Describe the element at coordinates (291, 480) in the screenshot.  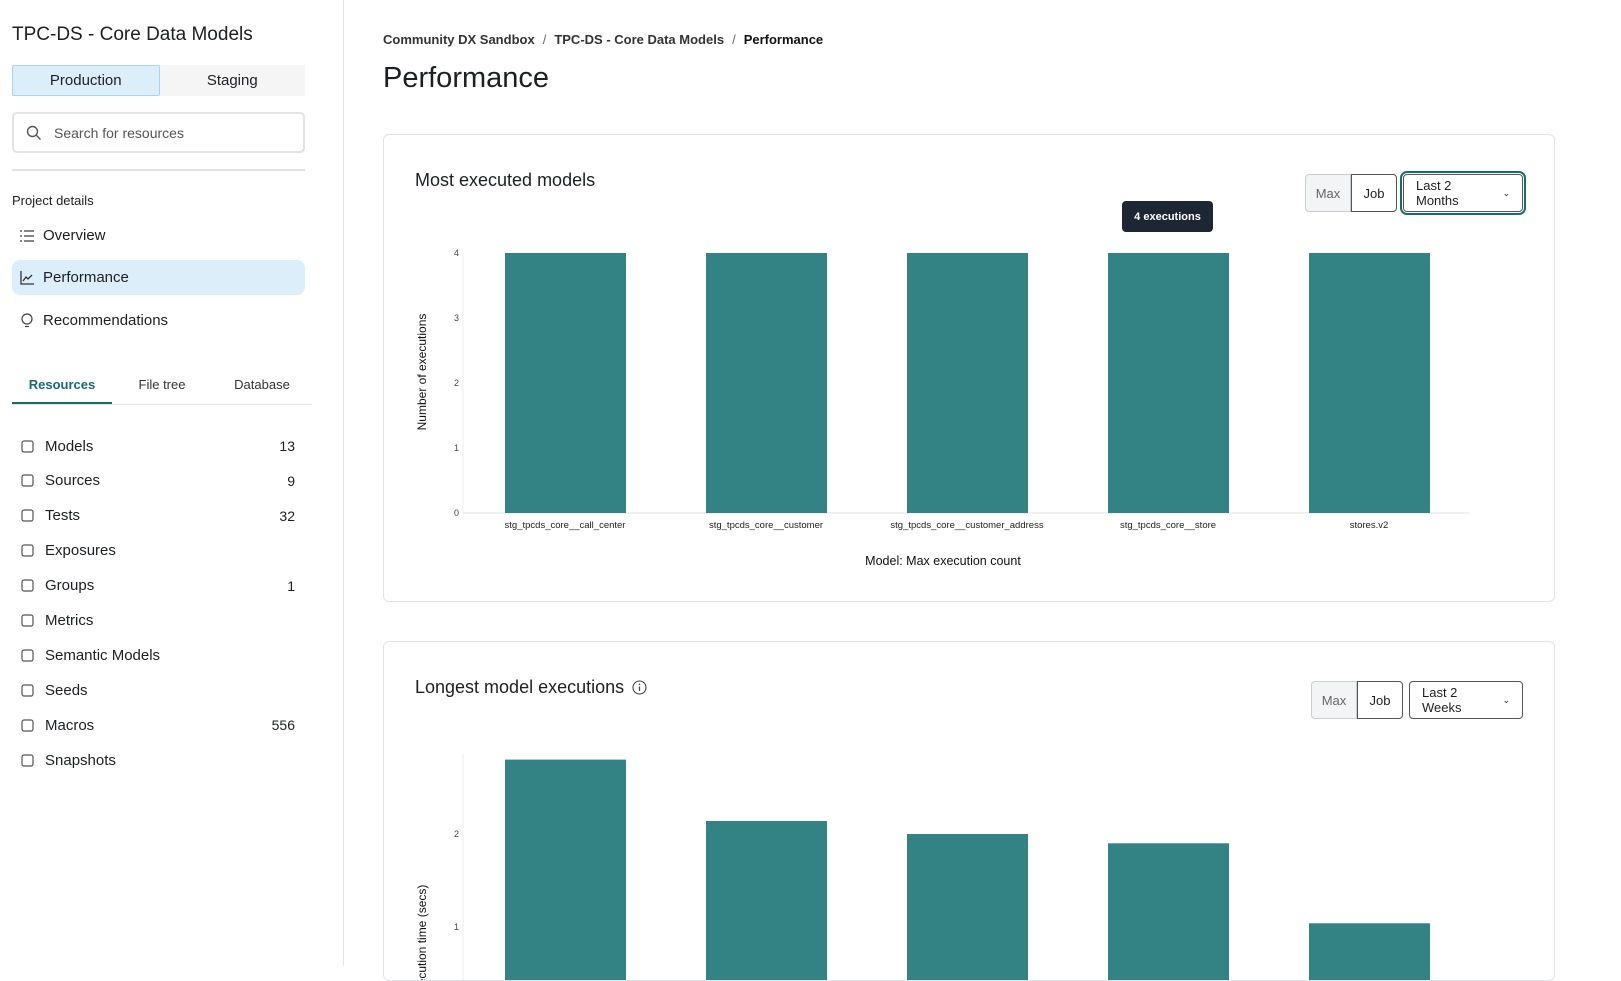
I see `resource-count: 9` at that location.